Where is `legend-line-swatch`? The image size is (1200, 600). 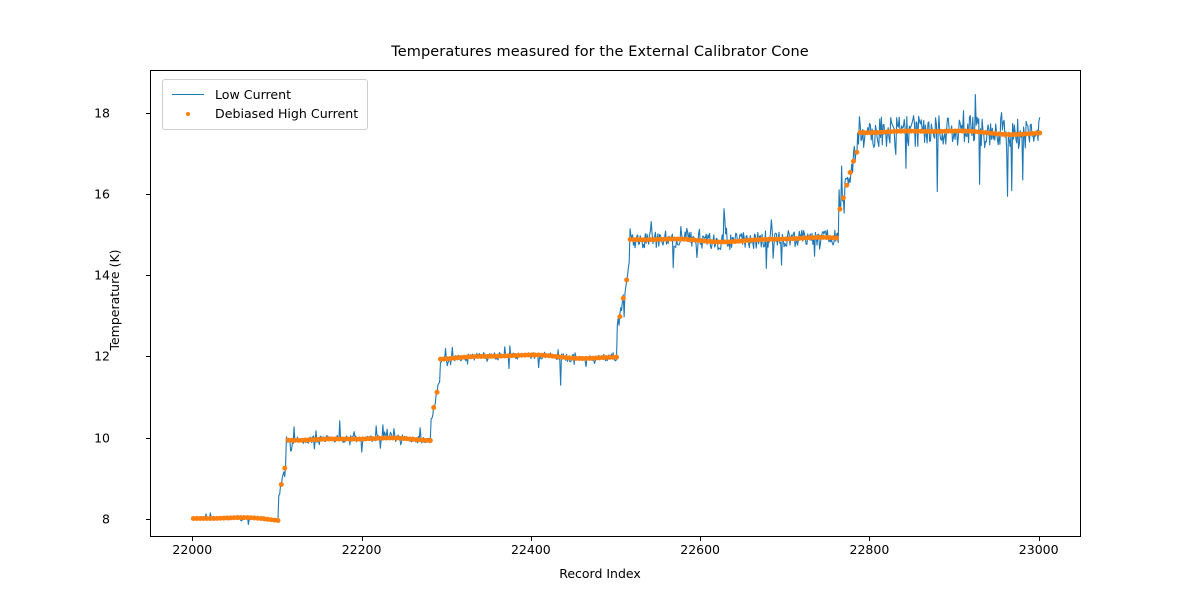
legend-line-swatch is located at coordinates (188, 95).